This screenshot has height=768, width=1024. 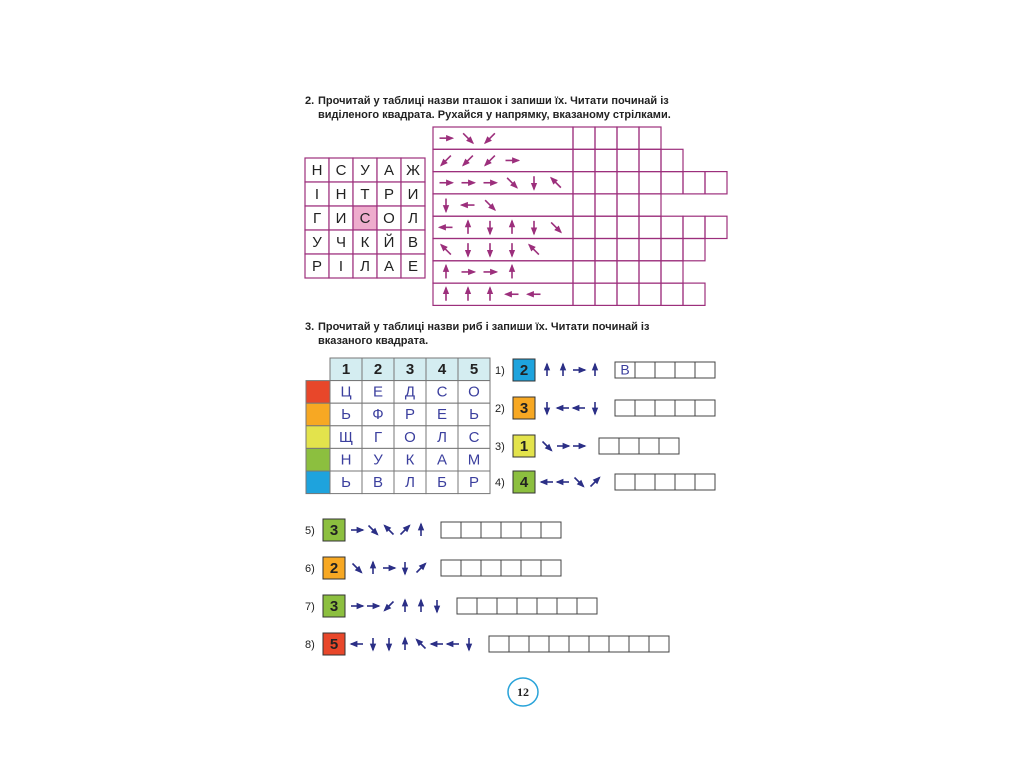 I want to click on grid-letter: А, so click(x=442, y=459).